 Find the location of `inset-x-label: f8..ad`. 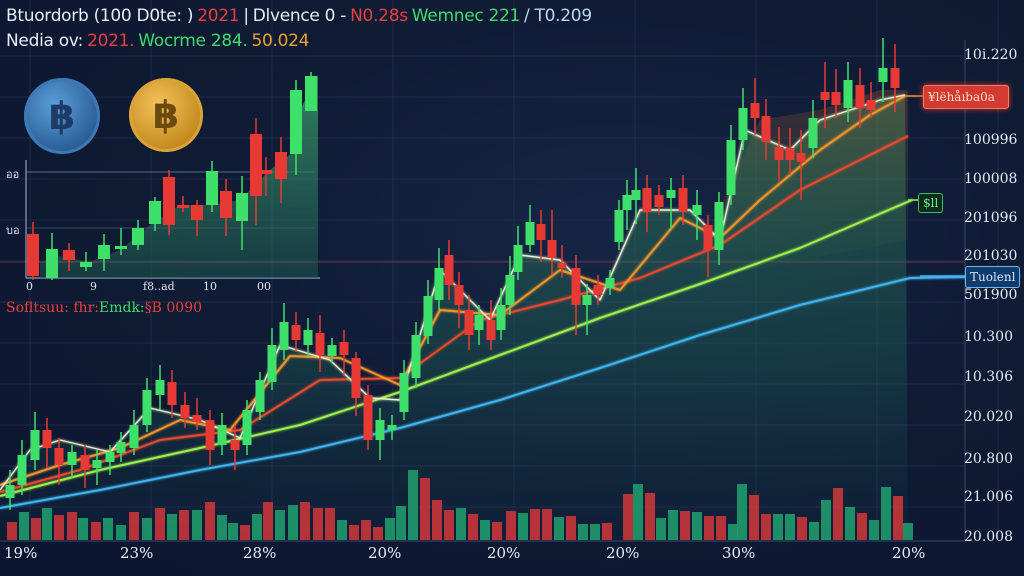

inset-x-label: f8..ad is located at coordinates (159, 286).